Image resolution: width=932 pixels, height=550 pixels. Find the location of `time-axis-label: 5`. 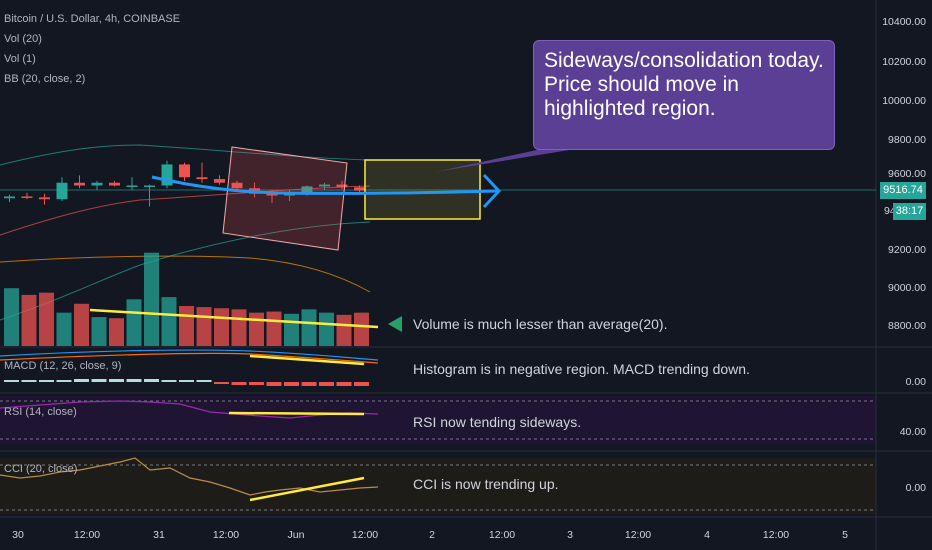

time-axis-label: 5 is located at coordinates (845, 535).